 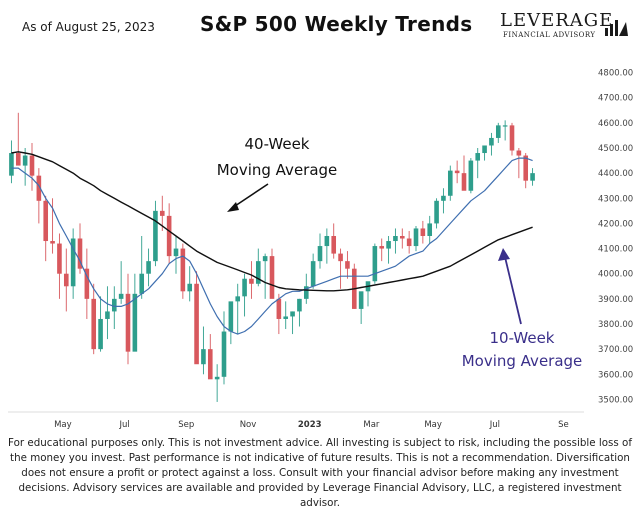 I want to click on annotation-40w-line1: 40-Week, so click(x=277, y=144).